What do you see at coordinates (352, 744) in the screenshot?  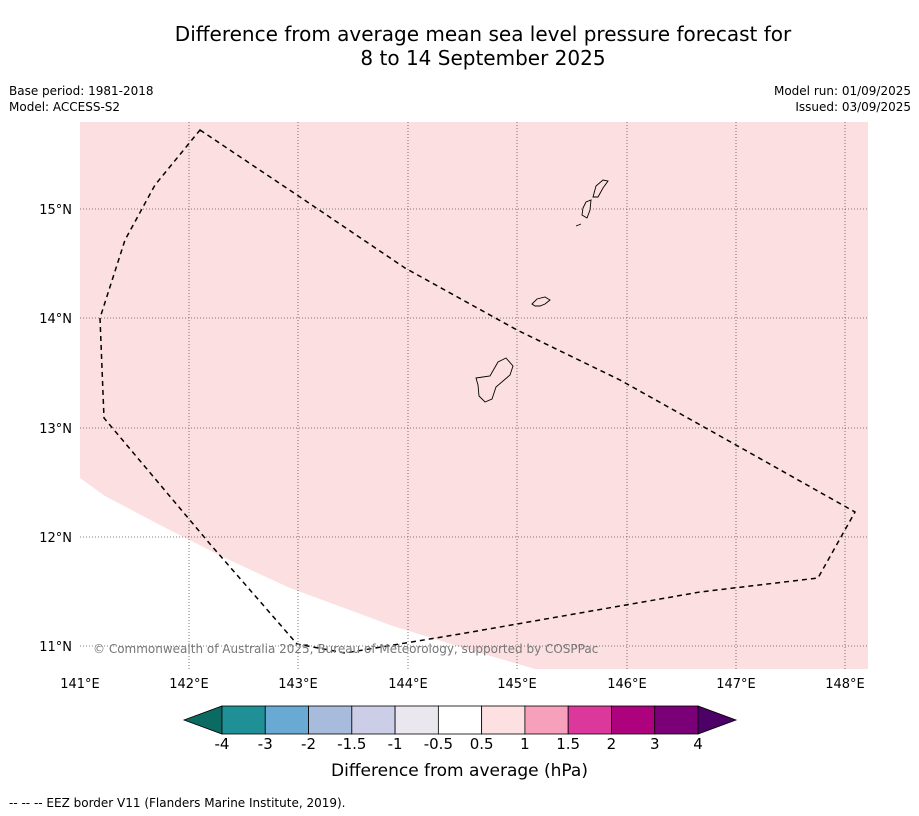 I see `colorbar-tick-label: -1.5` at bounding box center [352, 744].